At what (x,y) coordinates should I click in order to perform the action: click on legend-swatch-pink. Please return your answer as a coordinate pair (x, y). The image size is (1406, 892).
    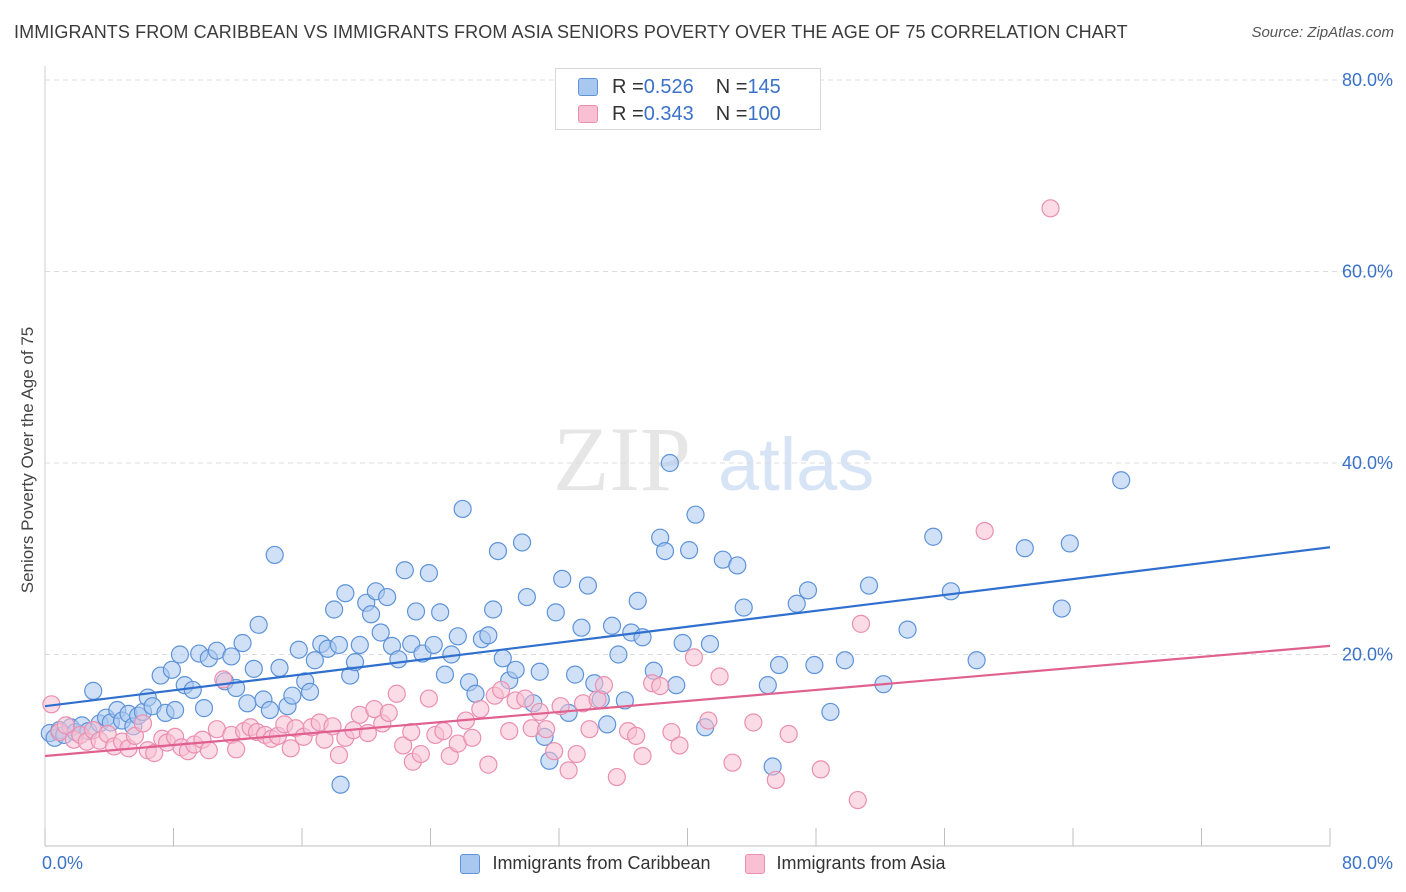
    Looking at the image, I should click on (588, 114).